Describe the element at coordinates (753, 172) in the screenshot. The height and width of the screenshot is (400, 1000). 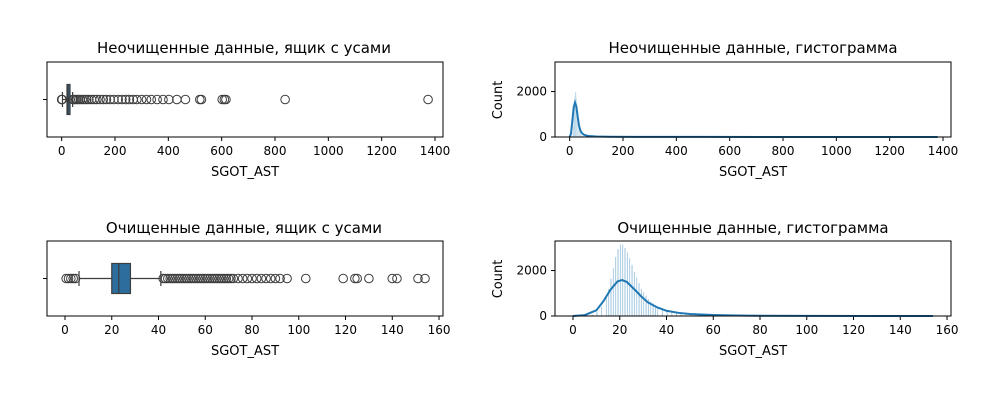
I see `raw-hist-xlabel: SGOT_AST` at that location.